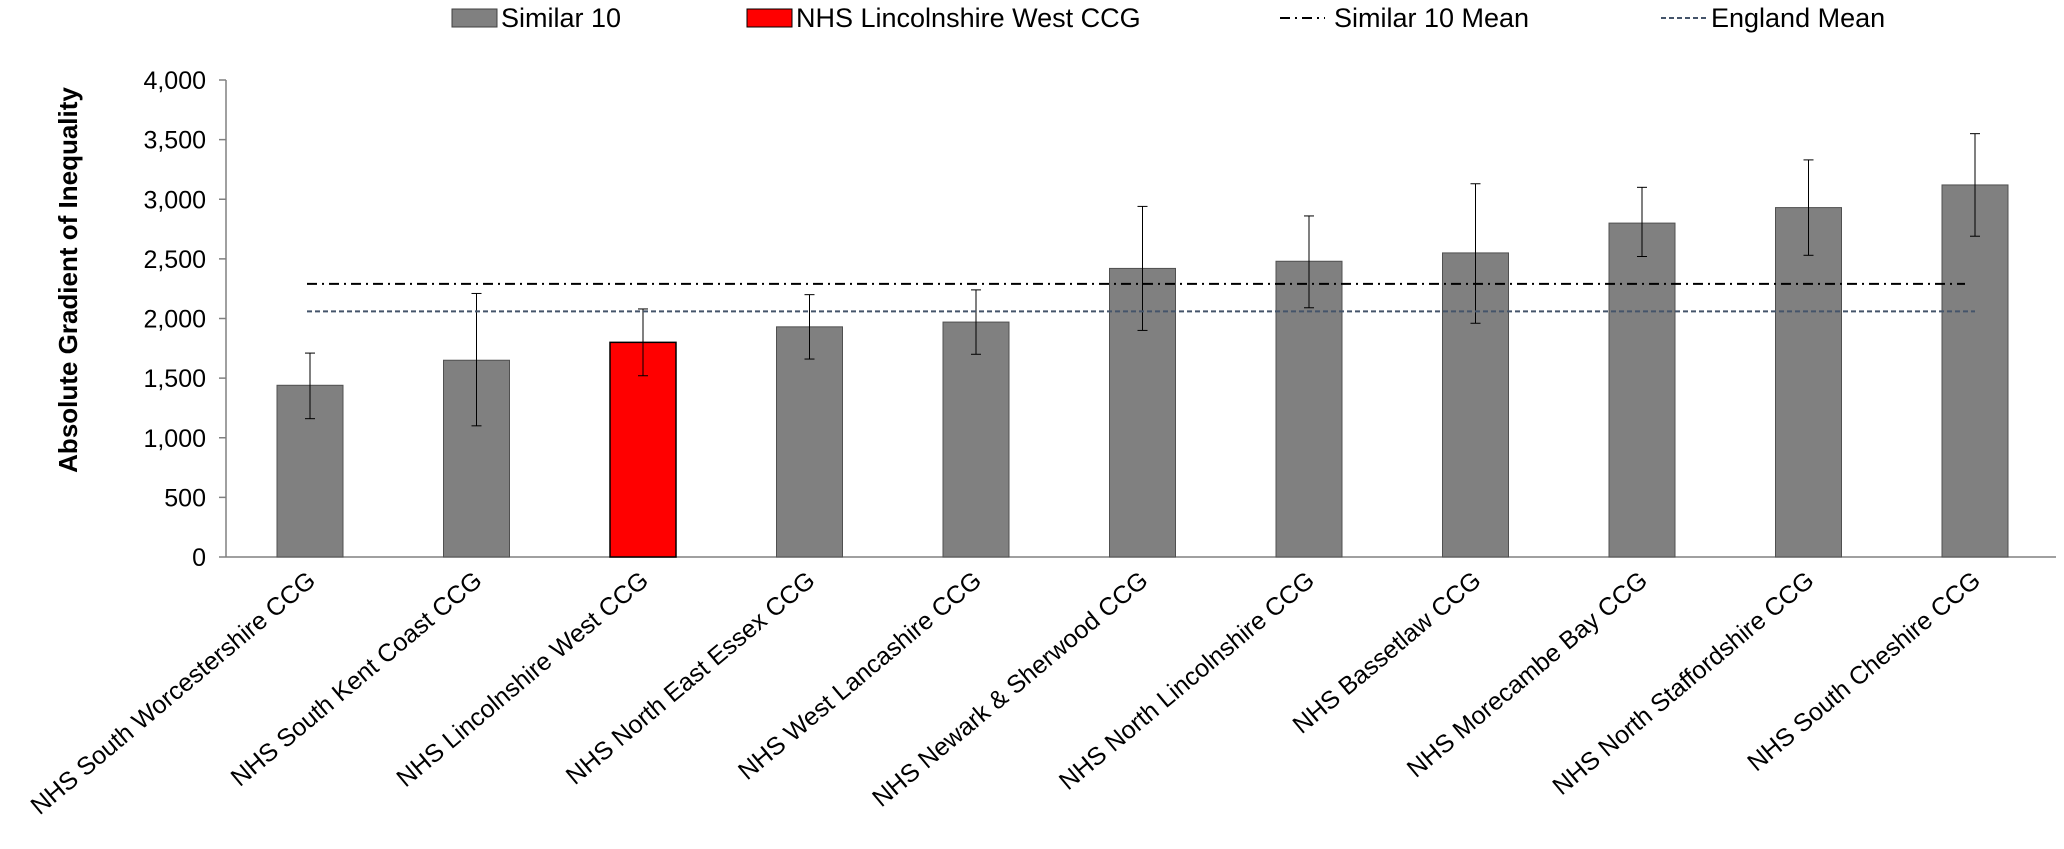 The width and height of the screenshot is (2064, 849). What do you see at coordinates (1683, 683) in the screenshot?
I see `x-category-label: NHS North Staffordshire CCG` at bounding box center [1683, 683].